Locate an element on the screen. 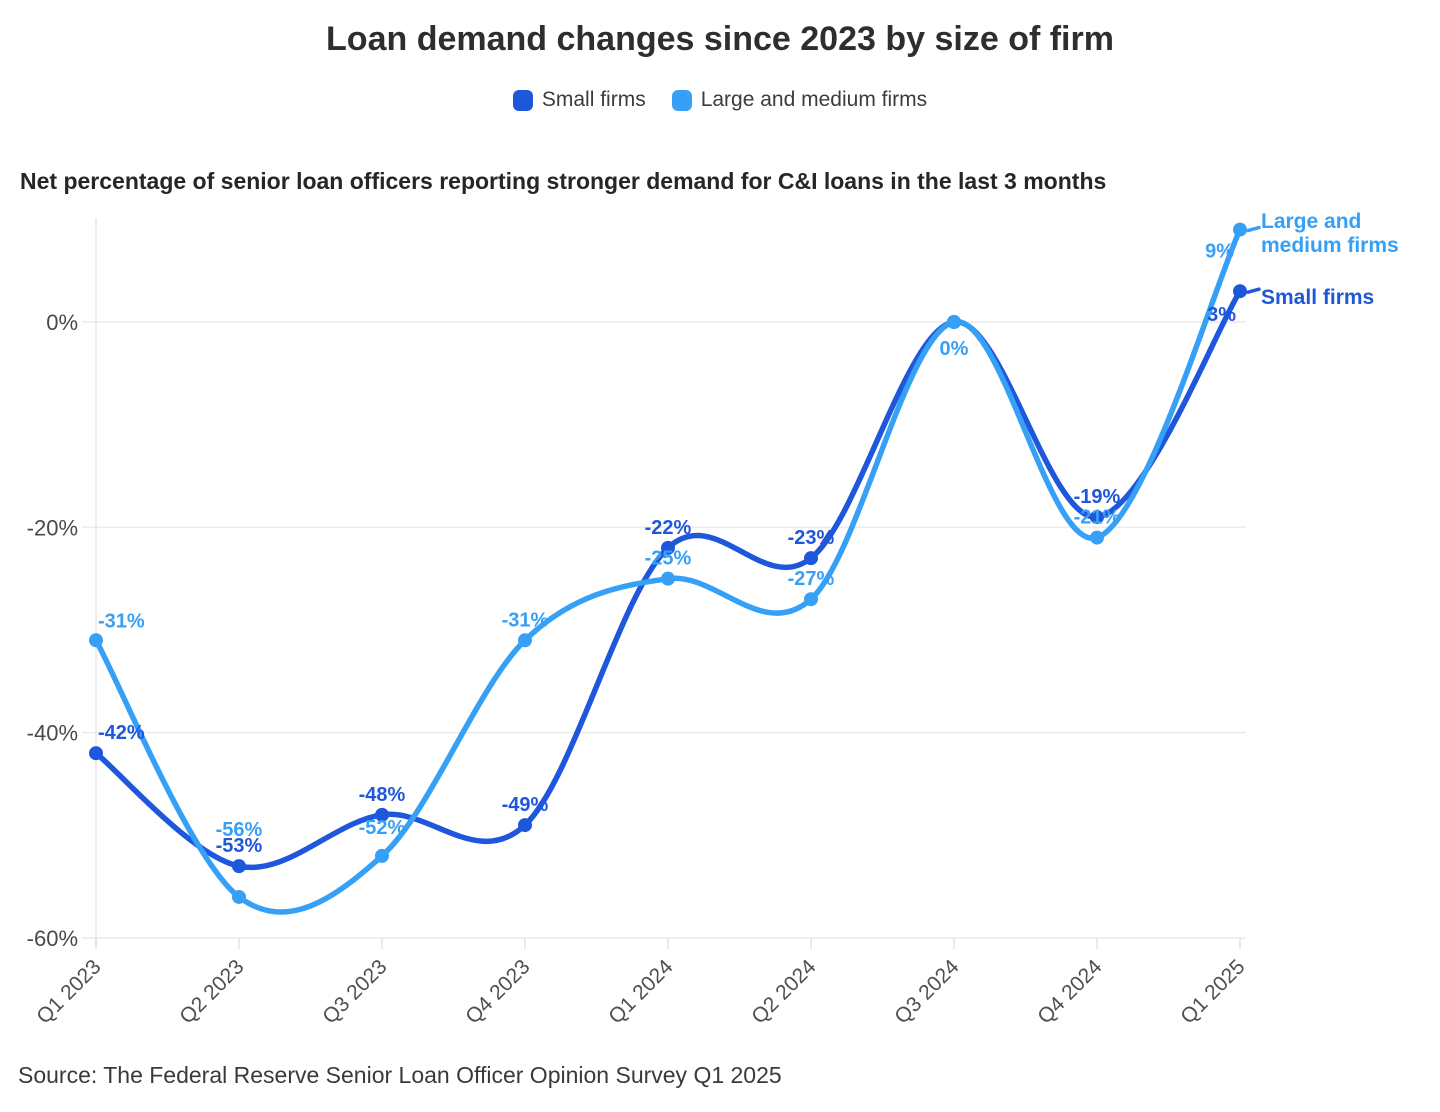 The height and width of the screenshot is (1112, 1440). data-point-label: -19% is located at coordinates (1097, 497).